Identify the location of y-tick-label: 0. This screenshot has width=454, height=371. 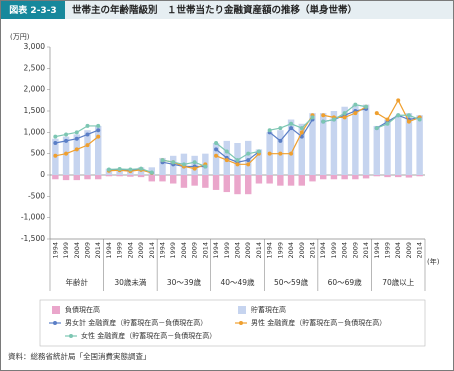
(42, 174).